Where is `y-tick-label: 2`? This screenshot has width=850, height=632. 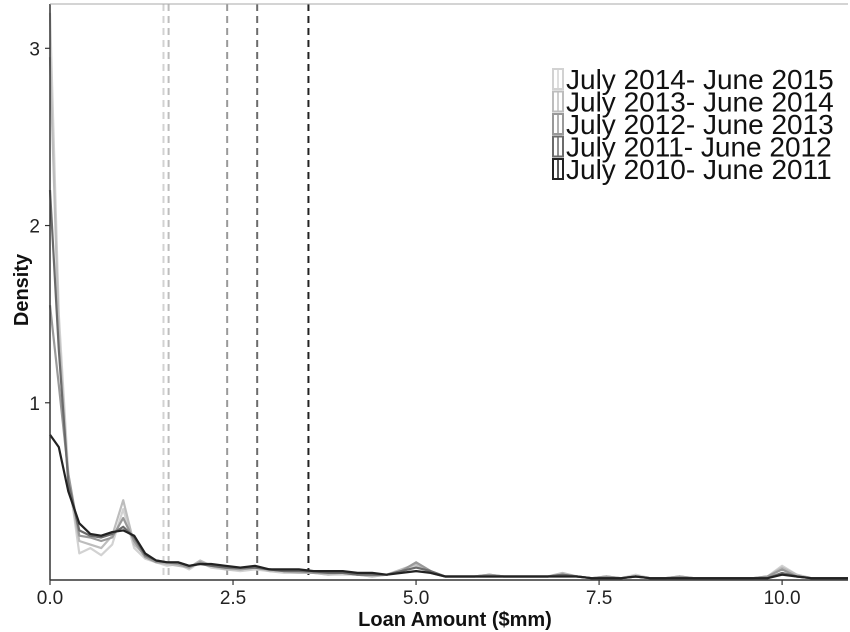 y-tick-label: 2 is located at coordinates (34, 227).